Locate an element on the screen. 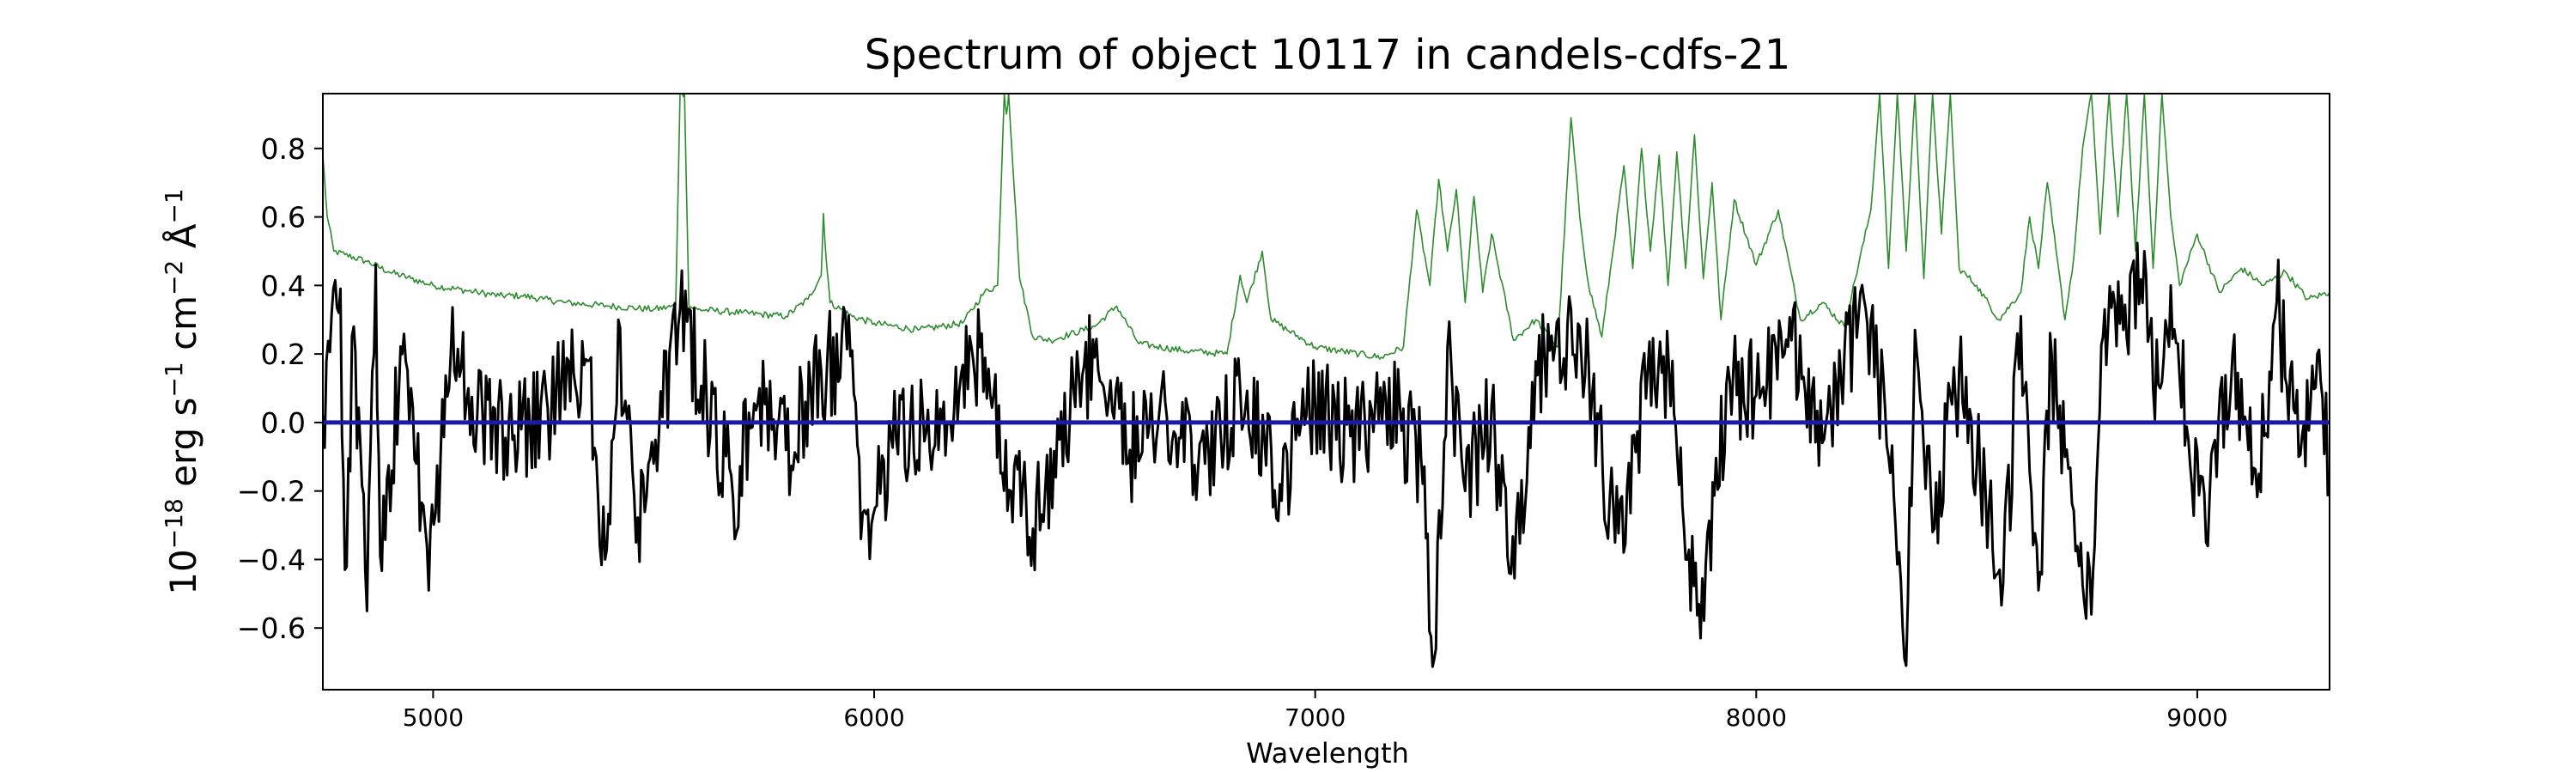  y-tick-label: 0.0 is located at coordinates (283, 423).